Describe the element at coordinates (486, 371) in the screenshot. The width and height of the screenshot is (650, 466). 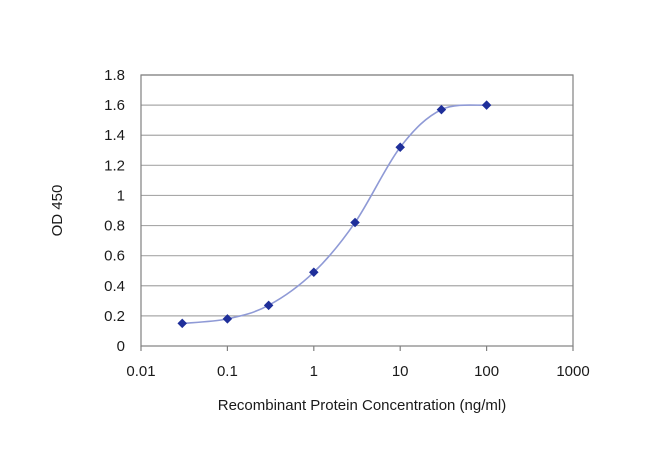
I see `x-tick-label: 100` at that location.